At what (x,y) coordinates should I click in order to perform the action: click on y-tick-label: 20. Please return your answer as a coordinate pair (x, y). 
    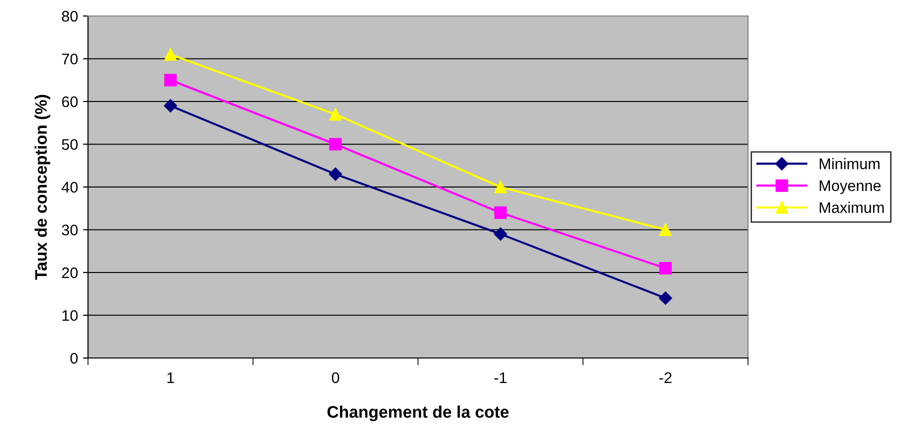
    Looking at the image, I should click on (70, 272).